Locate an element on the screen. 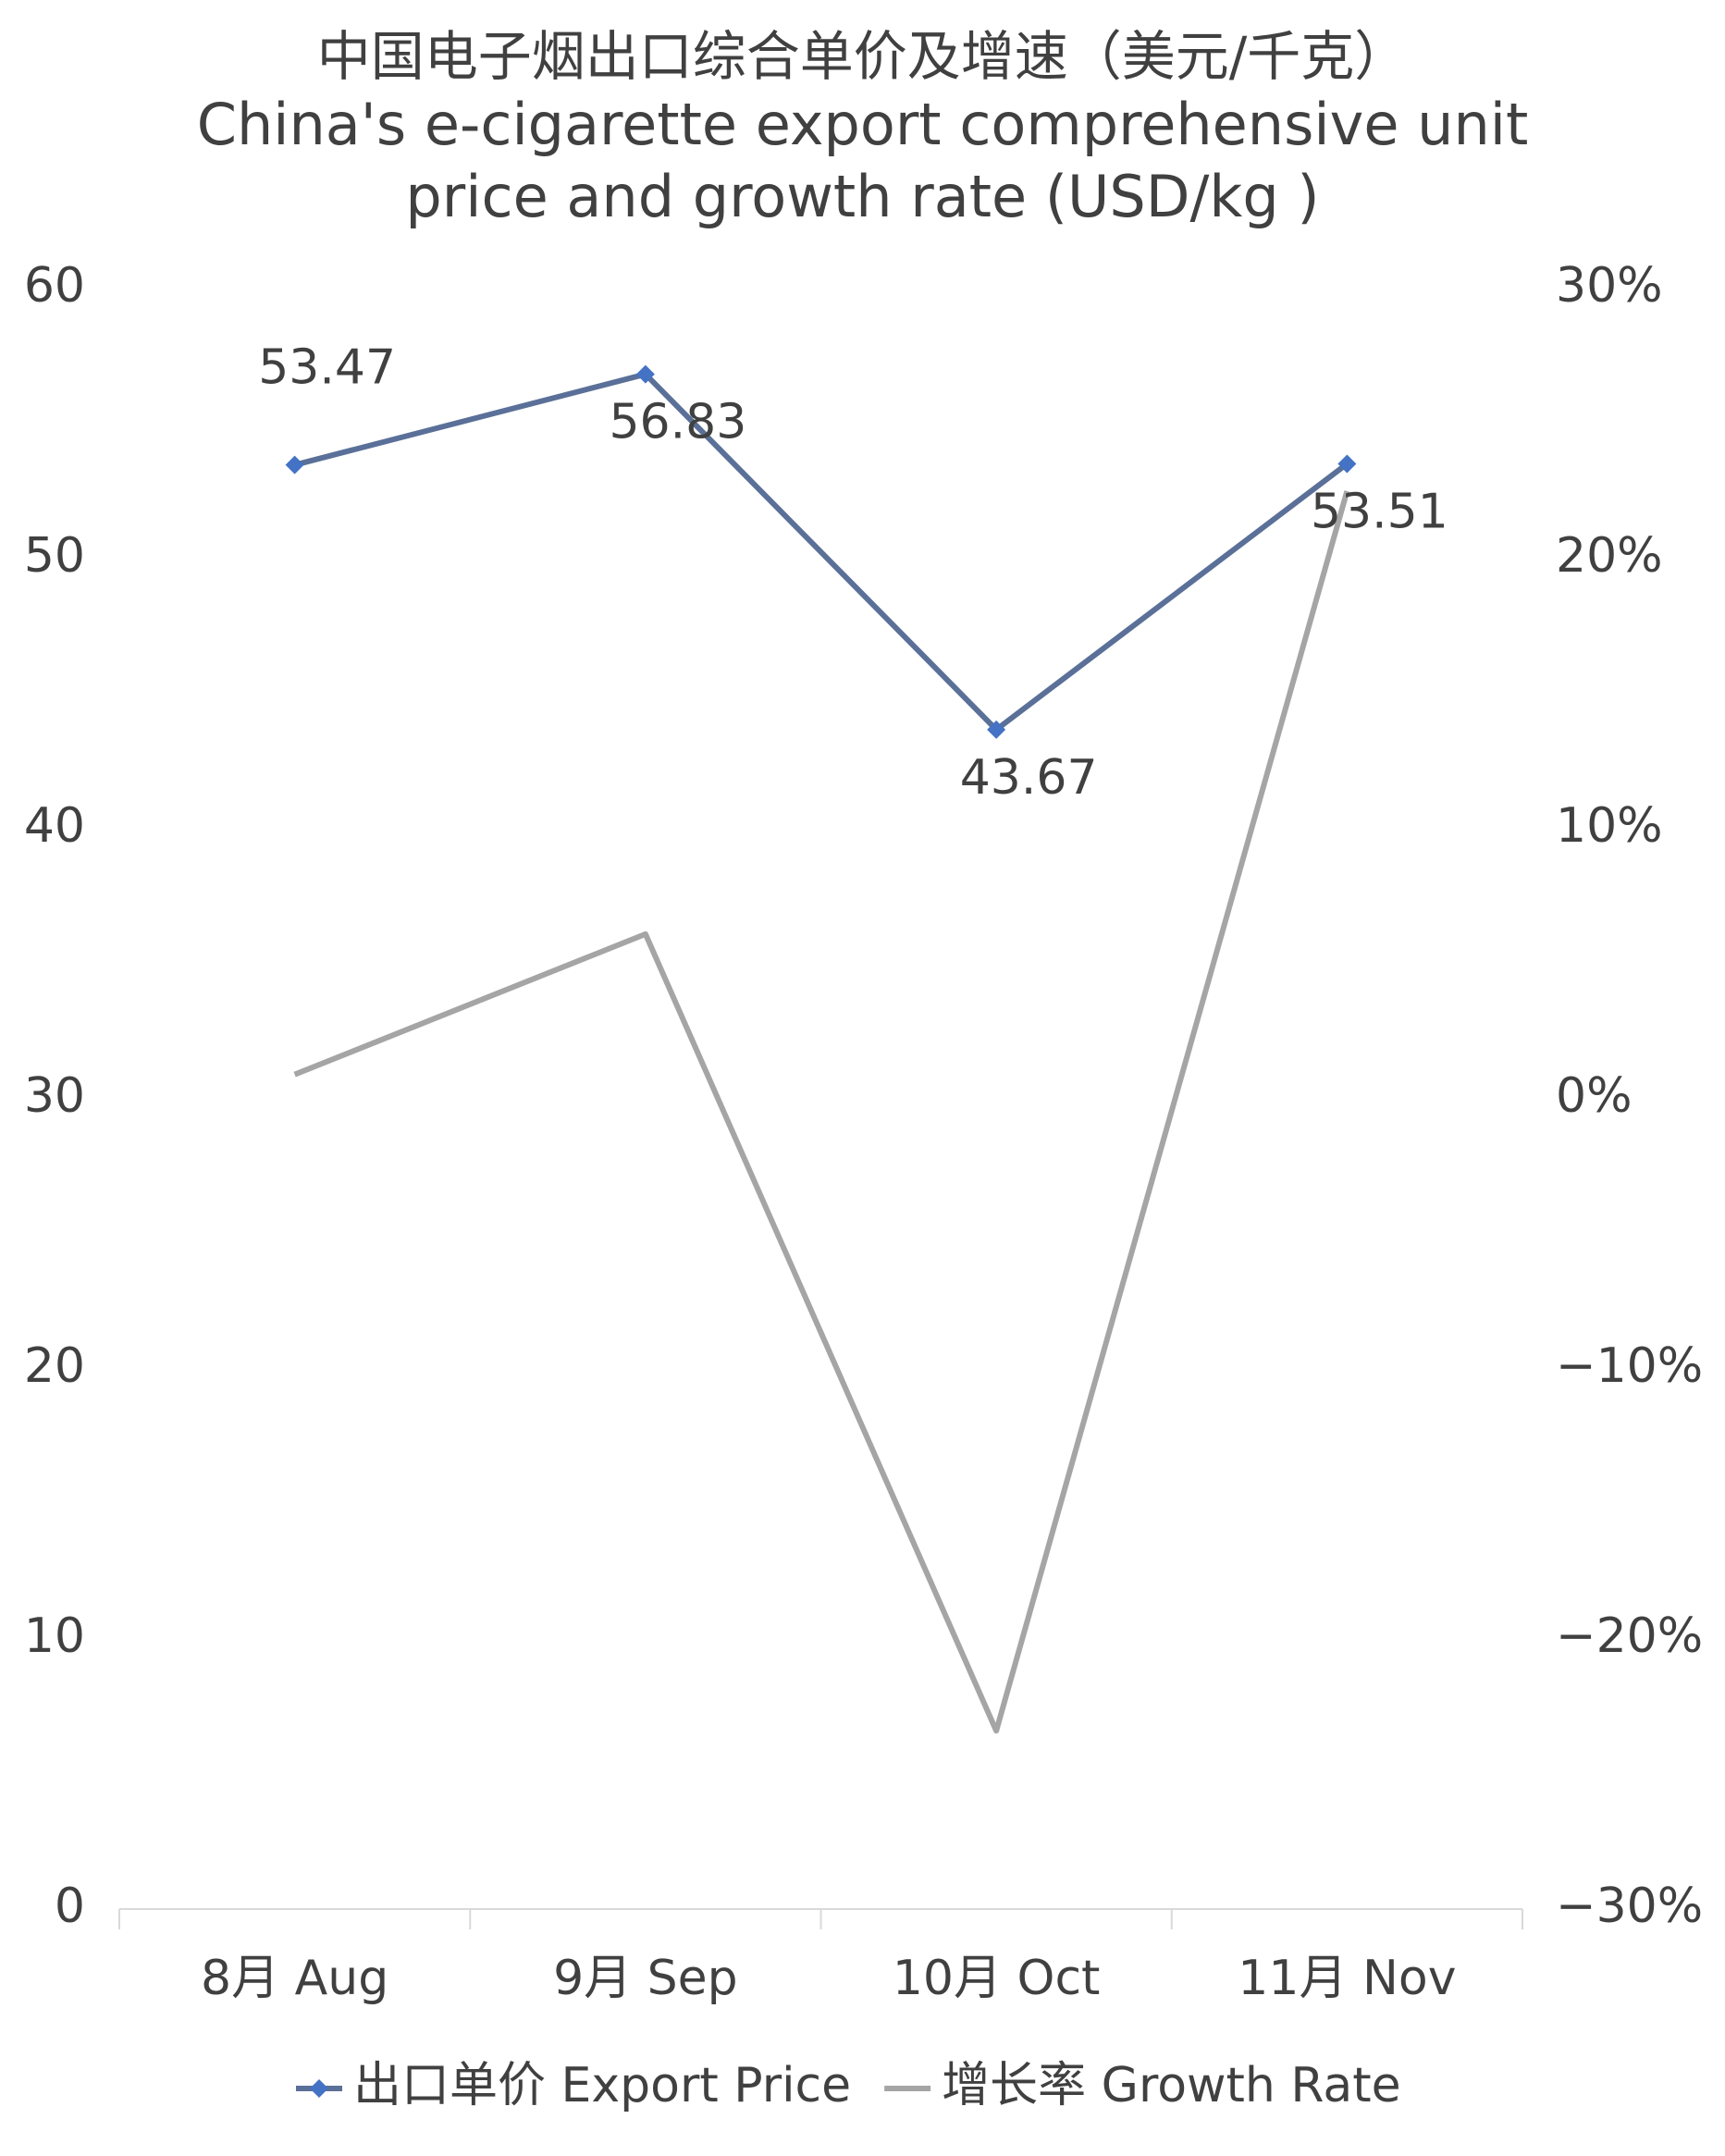 The height and width of the screenshot is (2156, 1725). series-line is located at coordinates (821, 552).